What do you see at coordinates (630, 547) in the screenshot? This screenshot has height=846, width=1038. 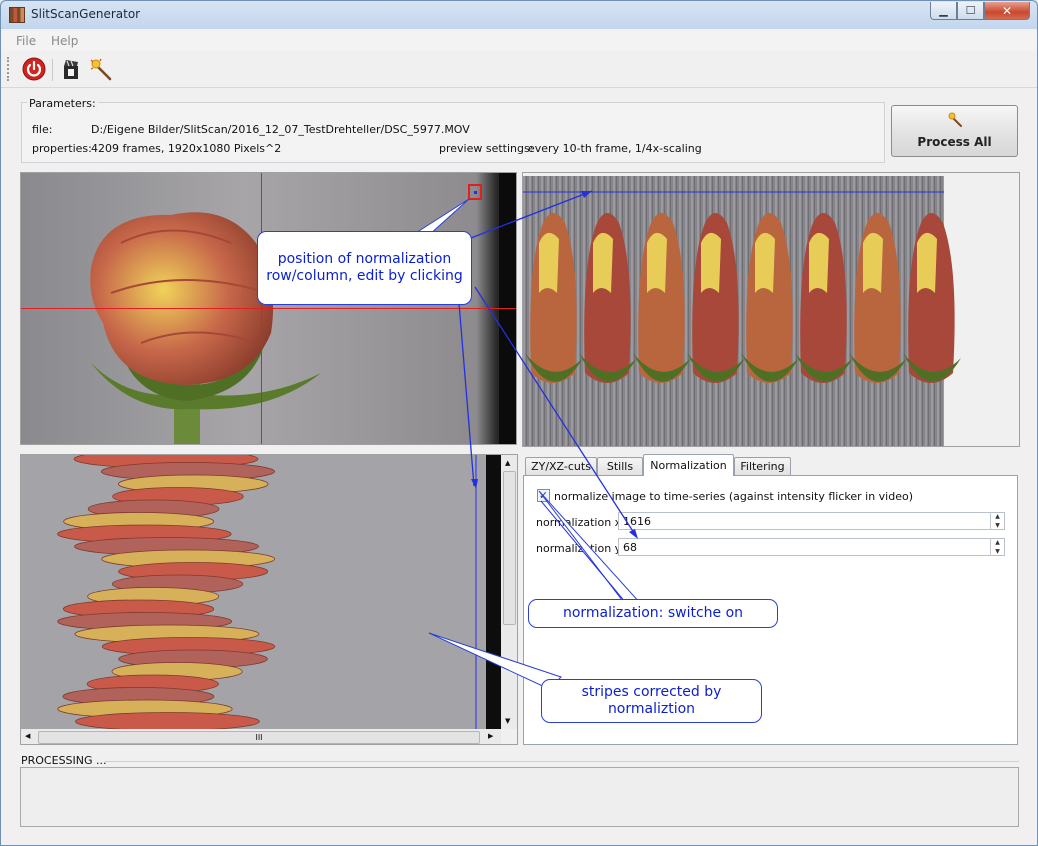 I see `normalization-y-value: 68` at bounding box center [630, 547].